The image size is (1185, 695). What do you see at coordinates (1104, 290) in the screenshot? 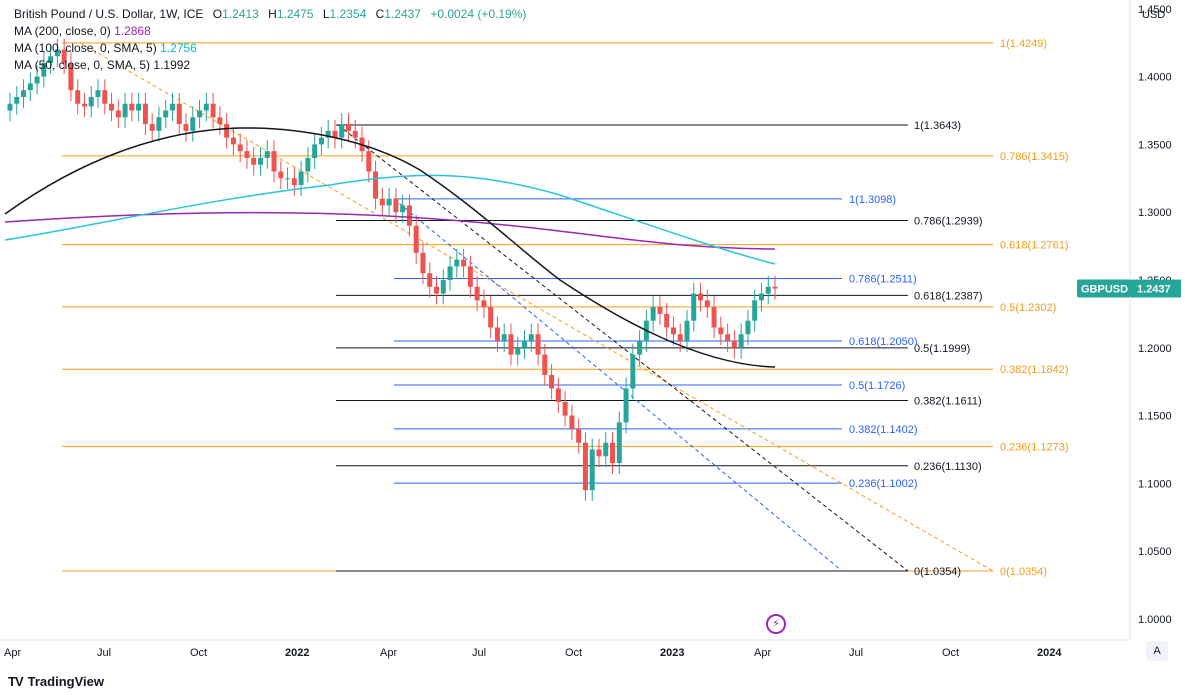
I see `symbol-price-tag-label: GBPUSD` at bounding box center [1104, 290].